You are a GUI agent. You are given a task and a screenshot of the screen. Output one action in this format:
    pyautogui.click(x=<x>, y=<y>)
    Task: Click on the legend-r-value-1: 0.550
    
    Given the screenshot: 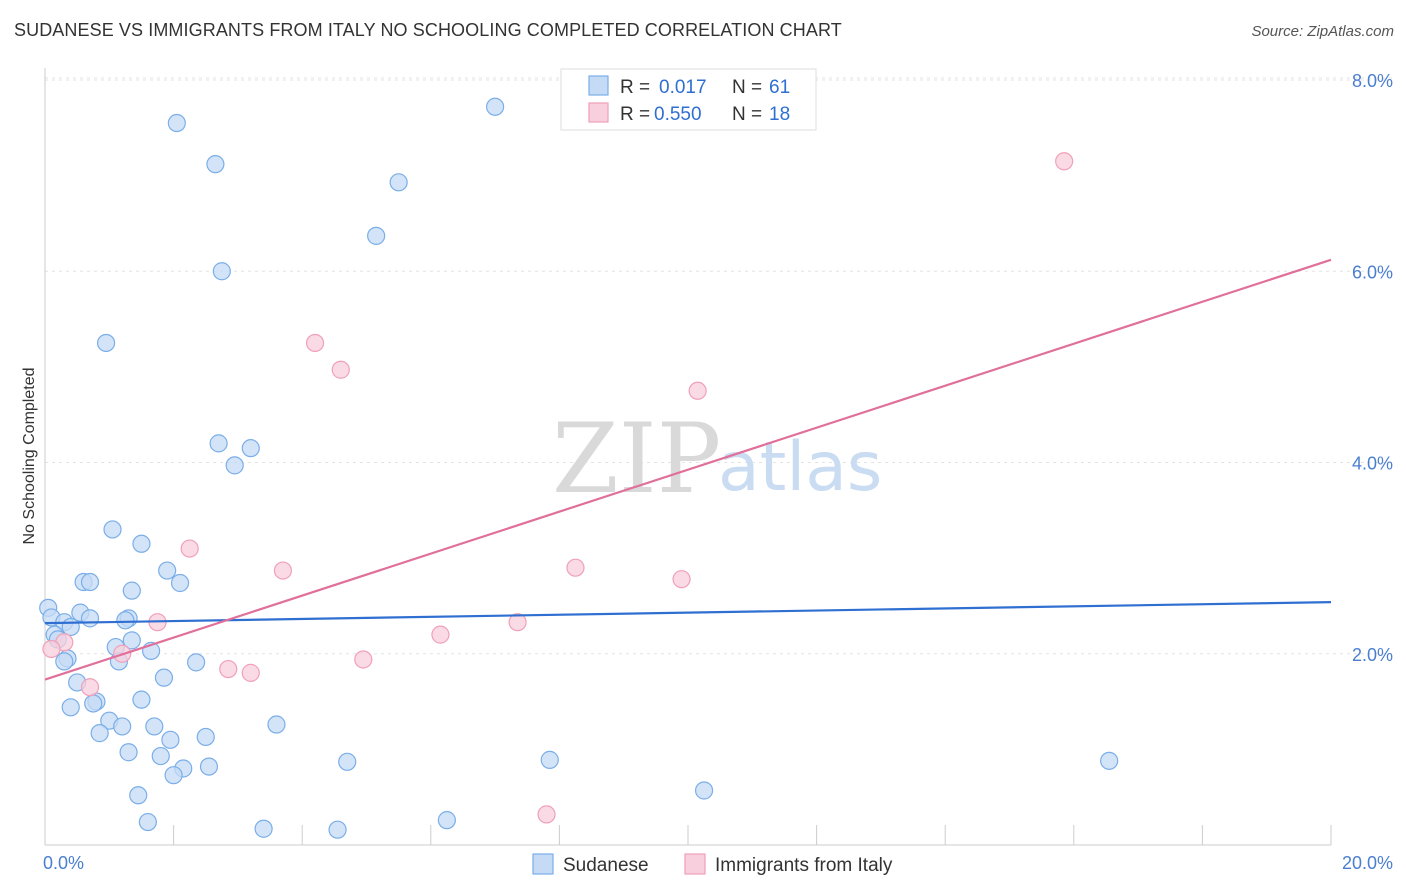 What is the action you would take?
    pyautogui.click(x=678, y=114)
    